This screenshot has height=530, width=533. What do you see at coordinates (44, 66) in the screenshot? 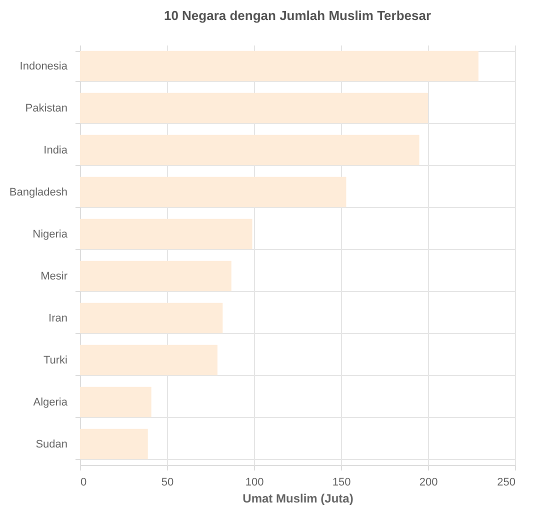
I see `y-tick-label: Indonesia` at bounding box center [44, 66].